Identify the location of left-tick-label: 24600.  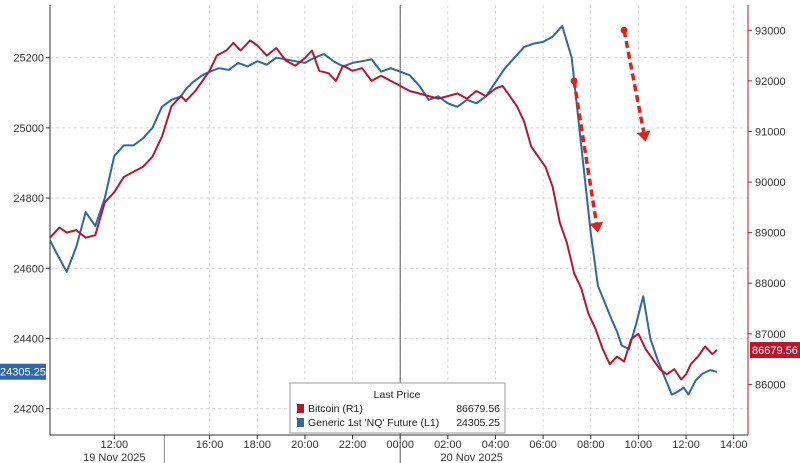
(28, 269).